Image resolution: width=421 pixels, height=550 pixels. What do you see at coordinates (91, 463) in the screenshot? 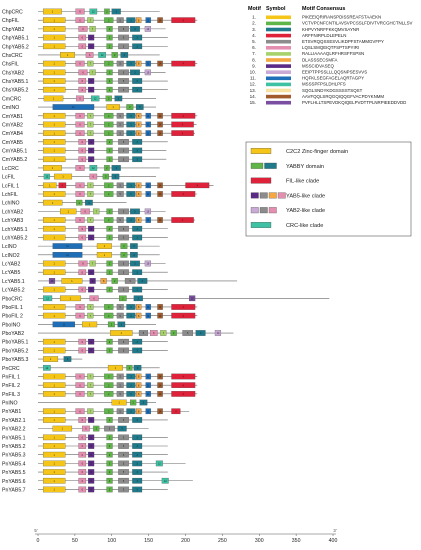
I see `motif-number: 9` at bounding box center [91, 463].